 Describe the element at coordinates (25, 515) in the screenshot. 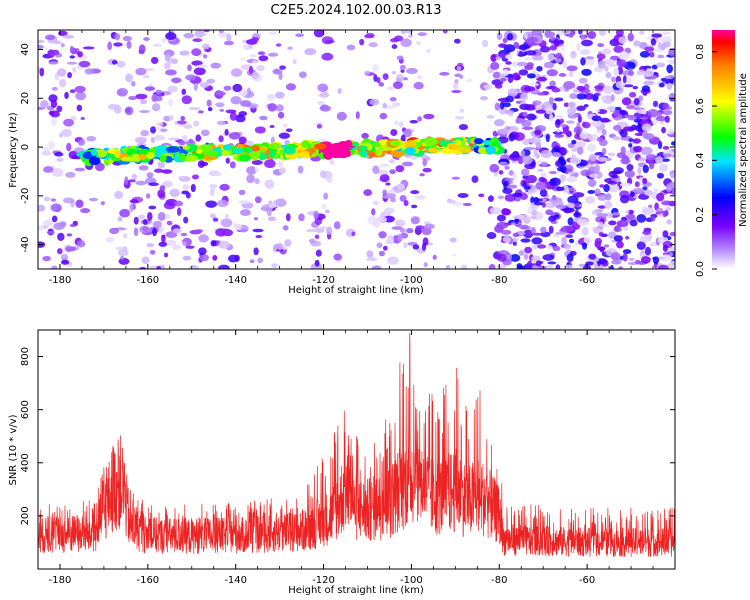

I see `y-tick-label: 200` at that location.